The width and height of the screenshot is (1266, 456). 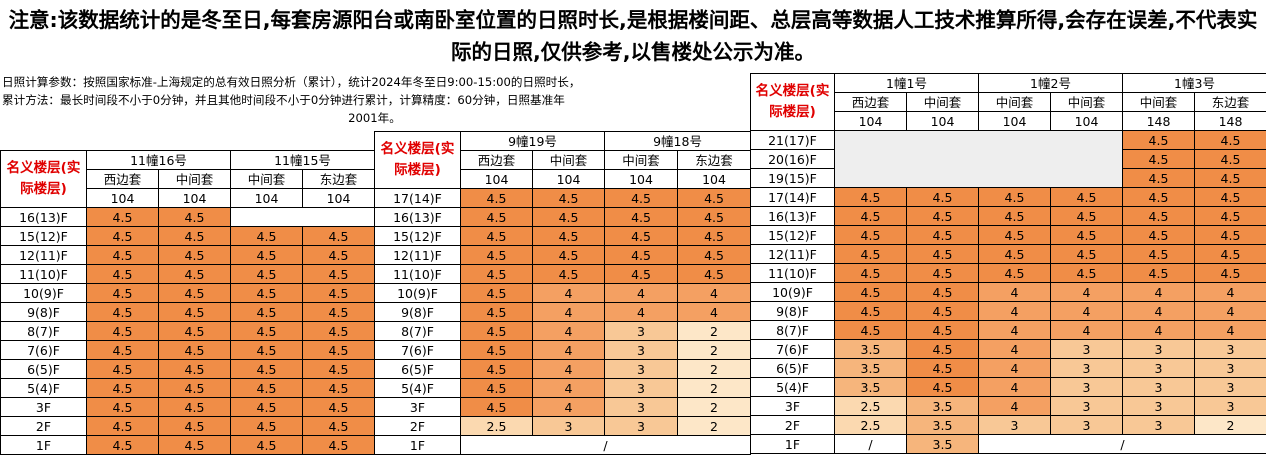 I want to click on empty-block, so click(x=978, y=159).